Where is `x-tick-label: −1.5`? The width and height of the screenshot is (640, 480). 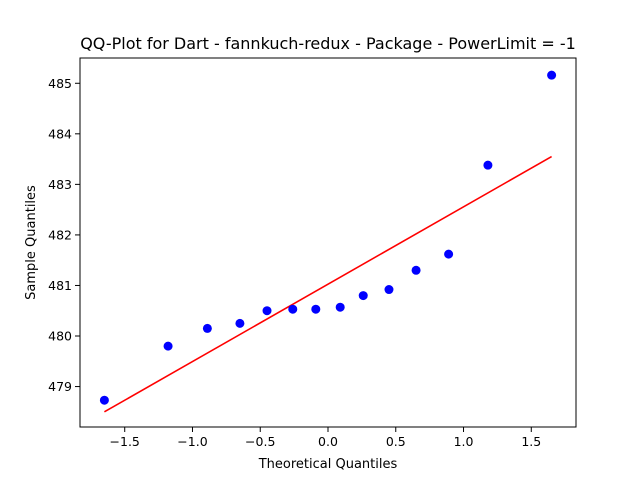
x-tick-label: −1.5 is located at coordinates (125, 441).